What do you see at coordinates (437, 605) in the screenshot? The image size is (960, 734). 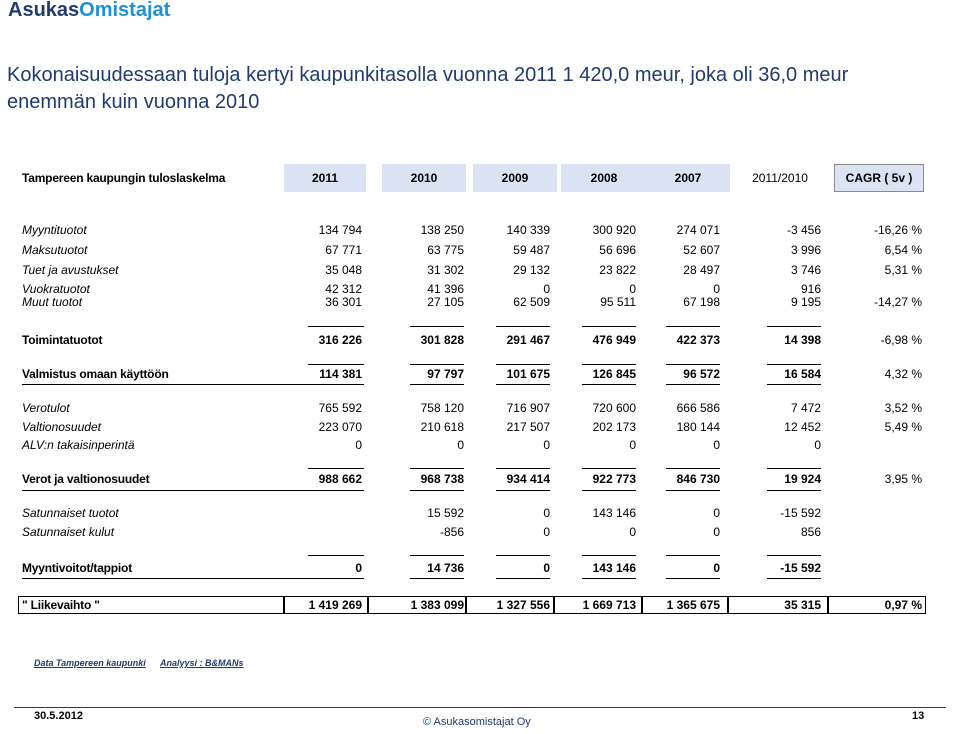 I see `cell-2010: 1 383 099` at bounding box center [437, 605].